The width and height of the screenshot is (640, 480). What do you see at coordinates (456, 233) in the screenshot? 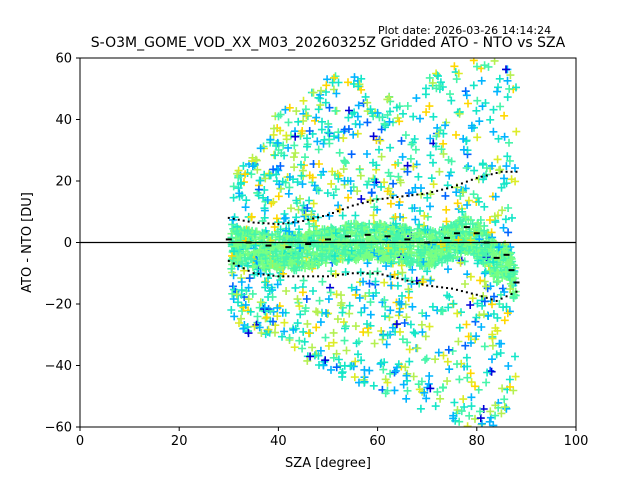
I see `mean-marker` at bounding box center [456, 233].